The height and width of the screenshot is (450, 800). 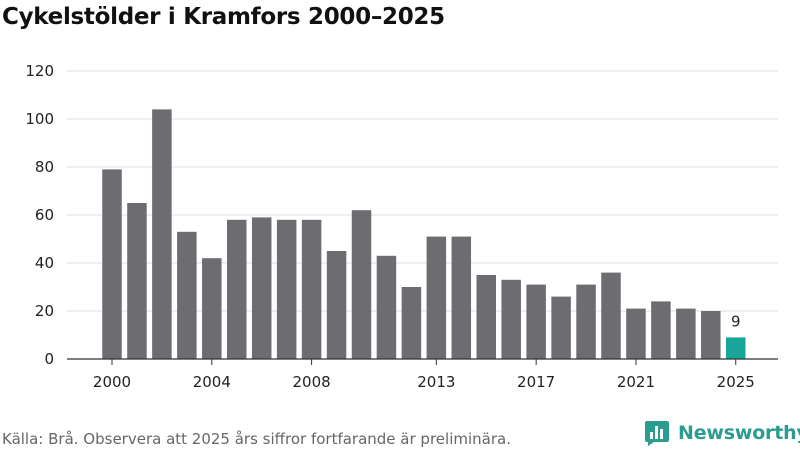 I want to click on y-tick-label: 80, so click(x=44, y=167).